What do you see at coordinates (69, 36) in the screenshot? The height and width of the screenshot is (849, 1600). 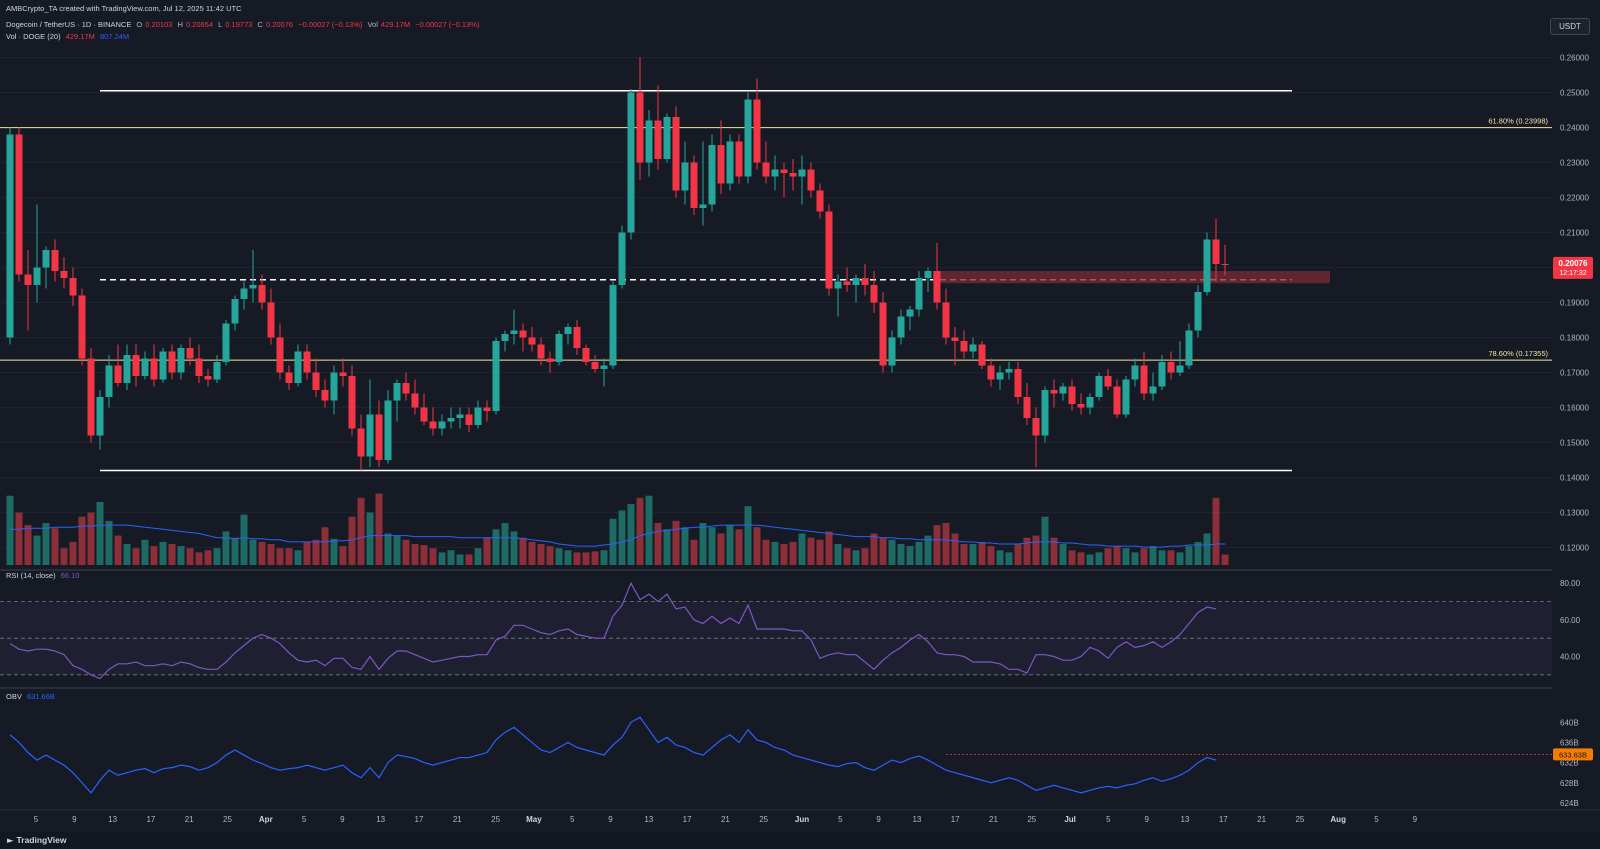 I see `volume-legend: Vol · DOGE (20) 429.17M 807.24M` at bounding box center [69, 36].